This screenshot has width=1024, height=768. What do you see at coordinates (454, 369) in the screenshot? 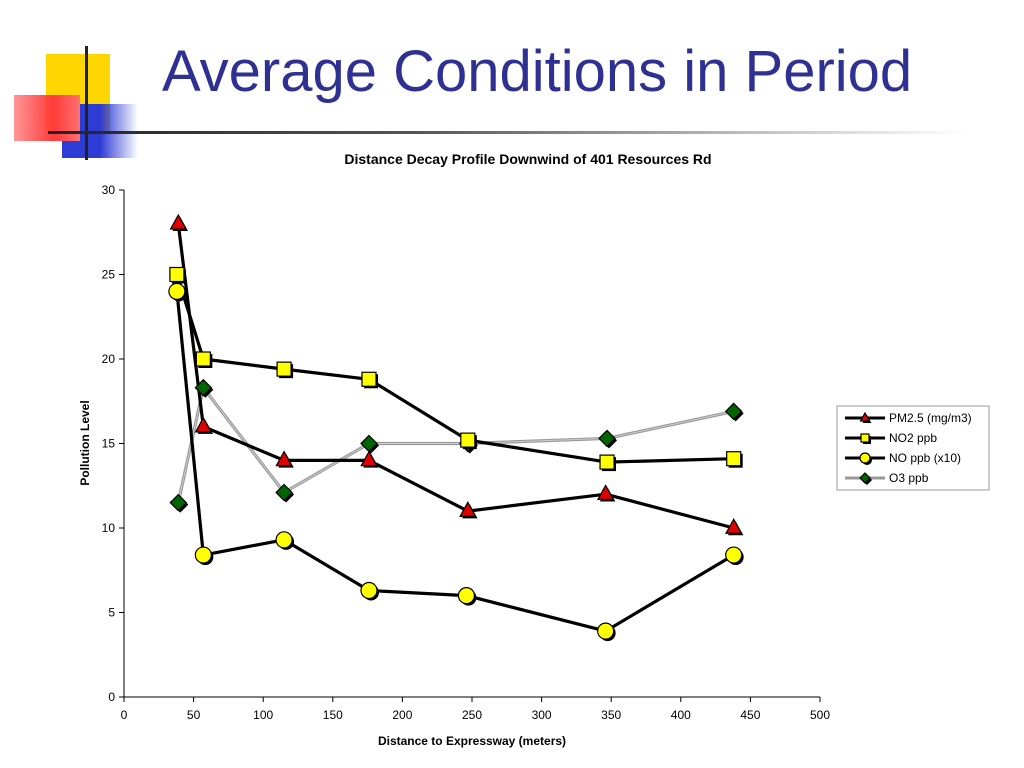
I see `series-line-no2` at bounding box center [454, 369].